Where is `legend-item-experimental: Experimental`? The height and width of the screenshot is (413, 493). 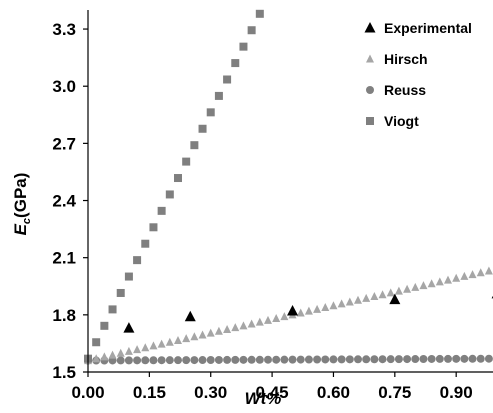
legend-item-experimental: Experimental is located at coordinates (418, 28).